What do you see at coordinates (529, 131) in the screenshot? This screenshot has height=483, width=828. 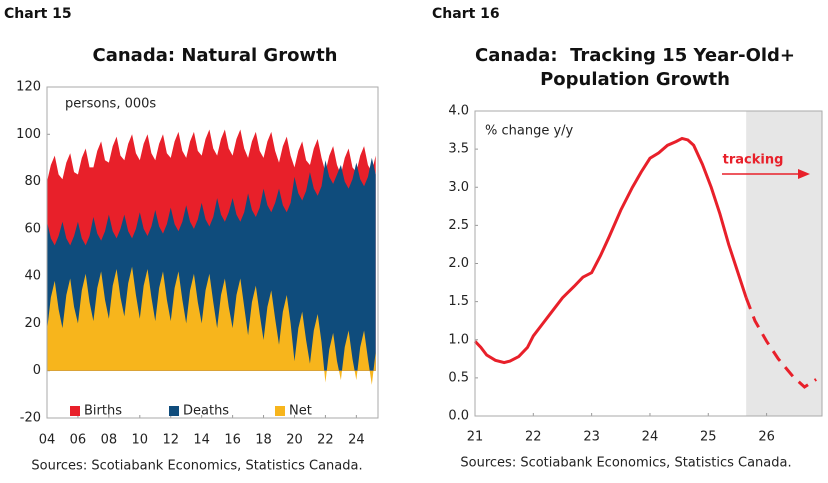 I see `unit-label: % change y/y` at bounding box center [529, 131].